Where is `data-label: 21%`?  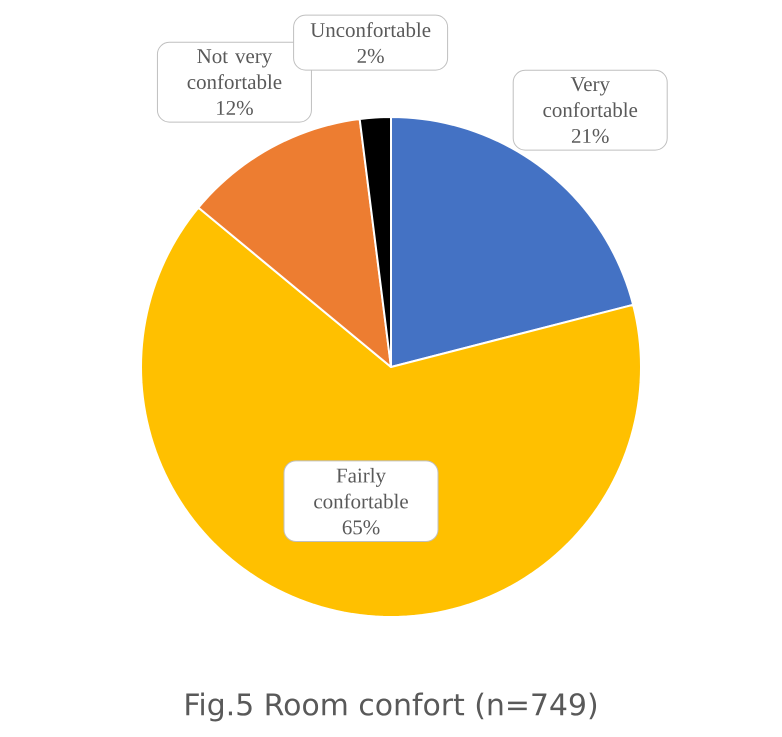 data-label: 21% is located at coordinates (590, 136).